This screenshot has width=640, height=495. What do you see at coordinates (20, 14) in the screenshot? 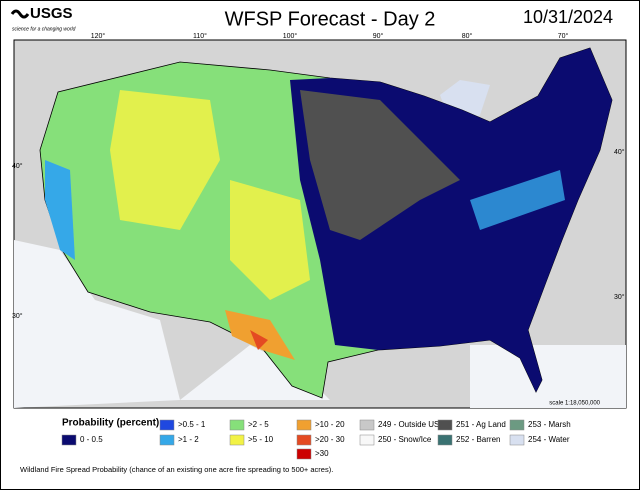
I see `logo-icon` at bounding box center [20, 14].